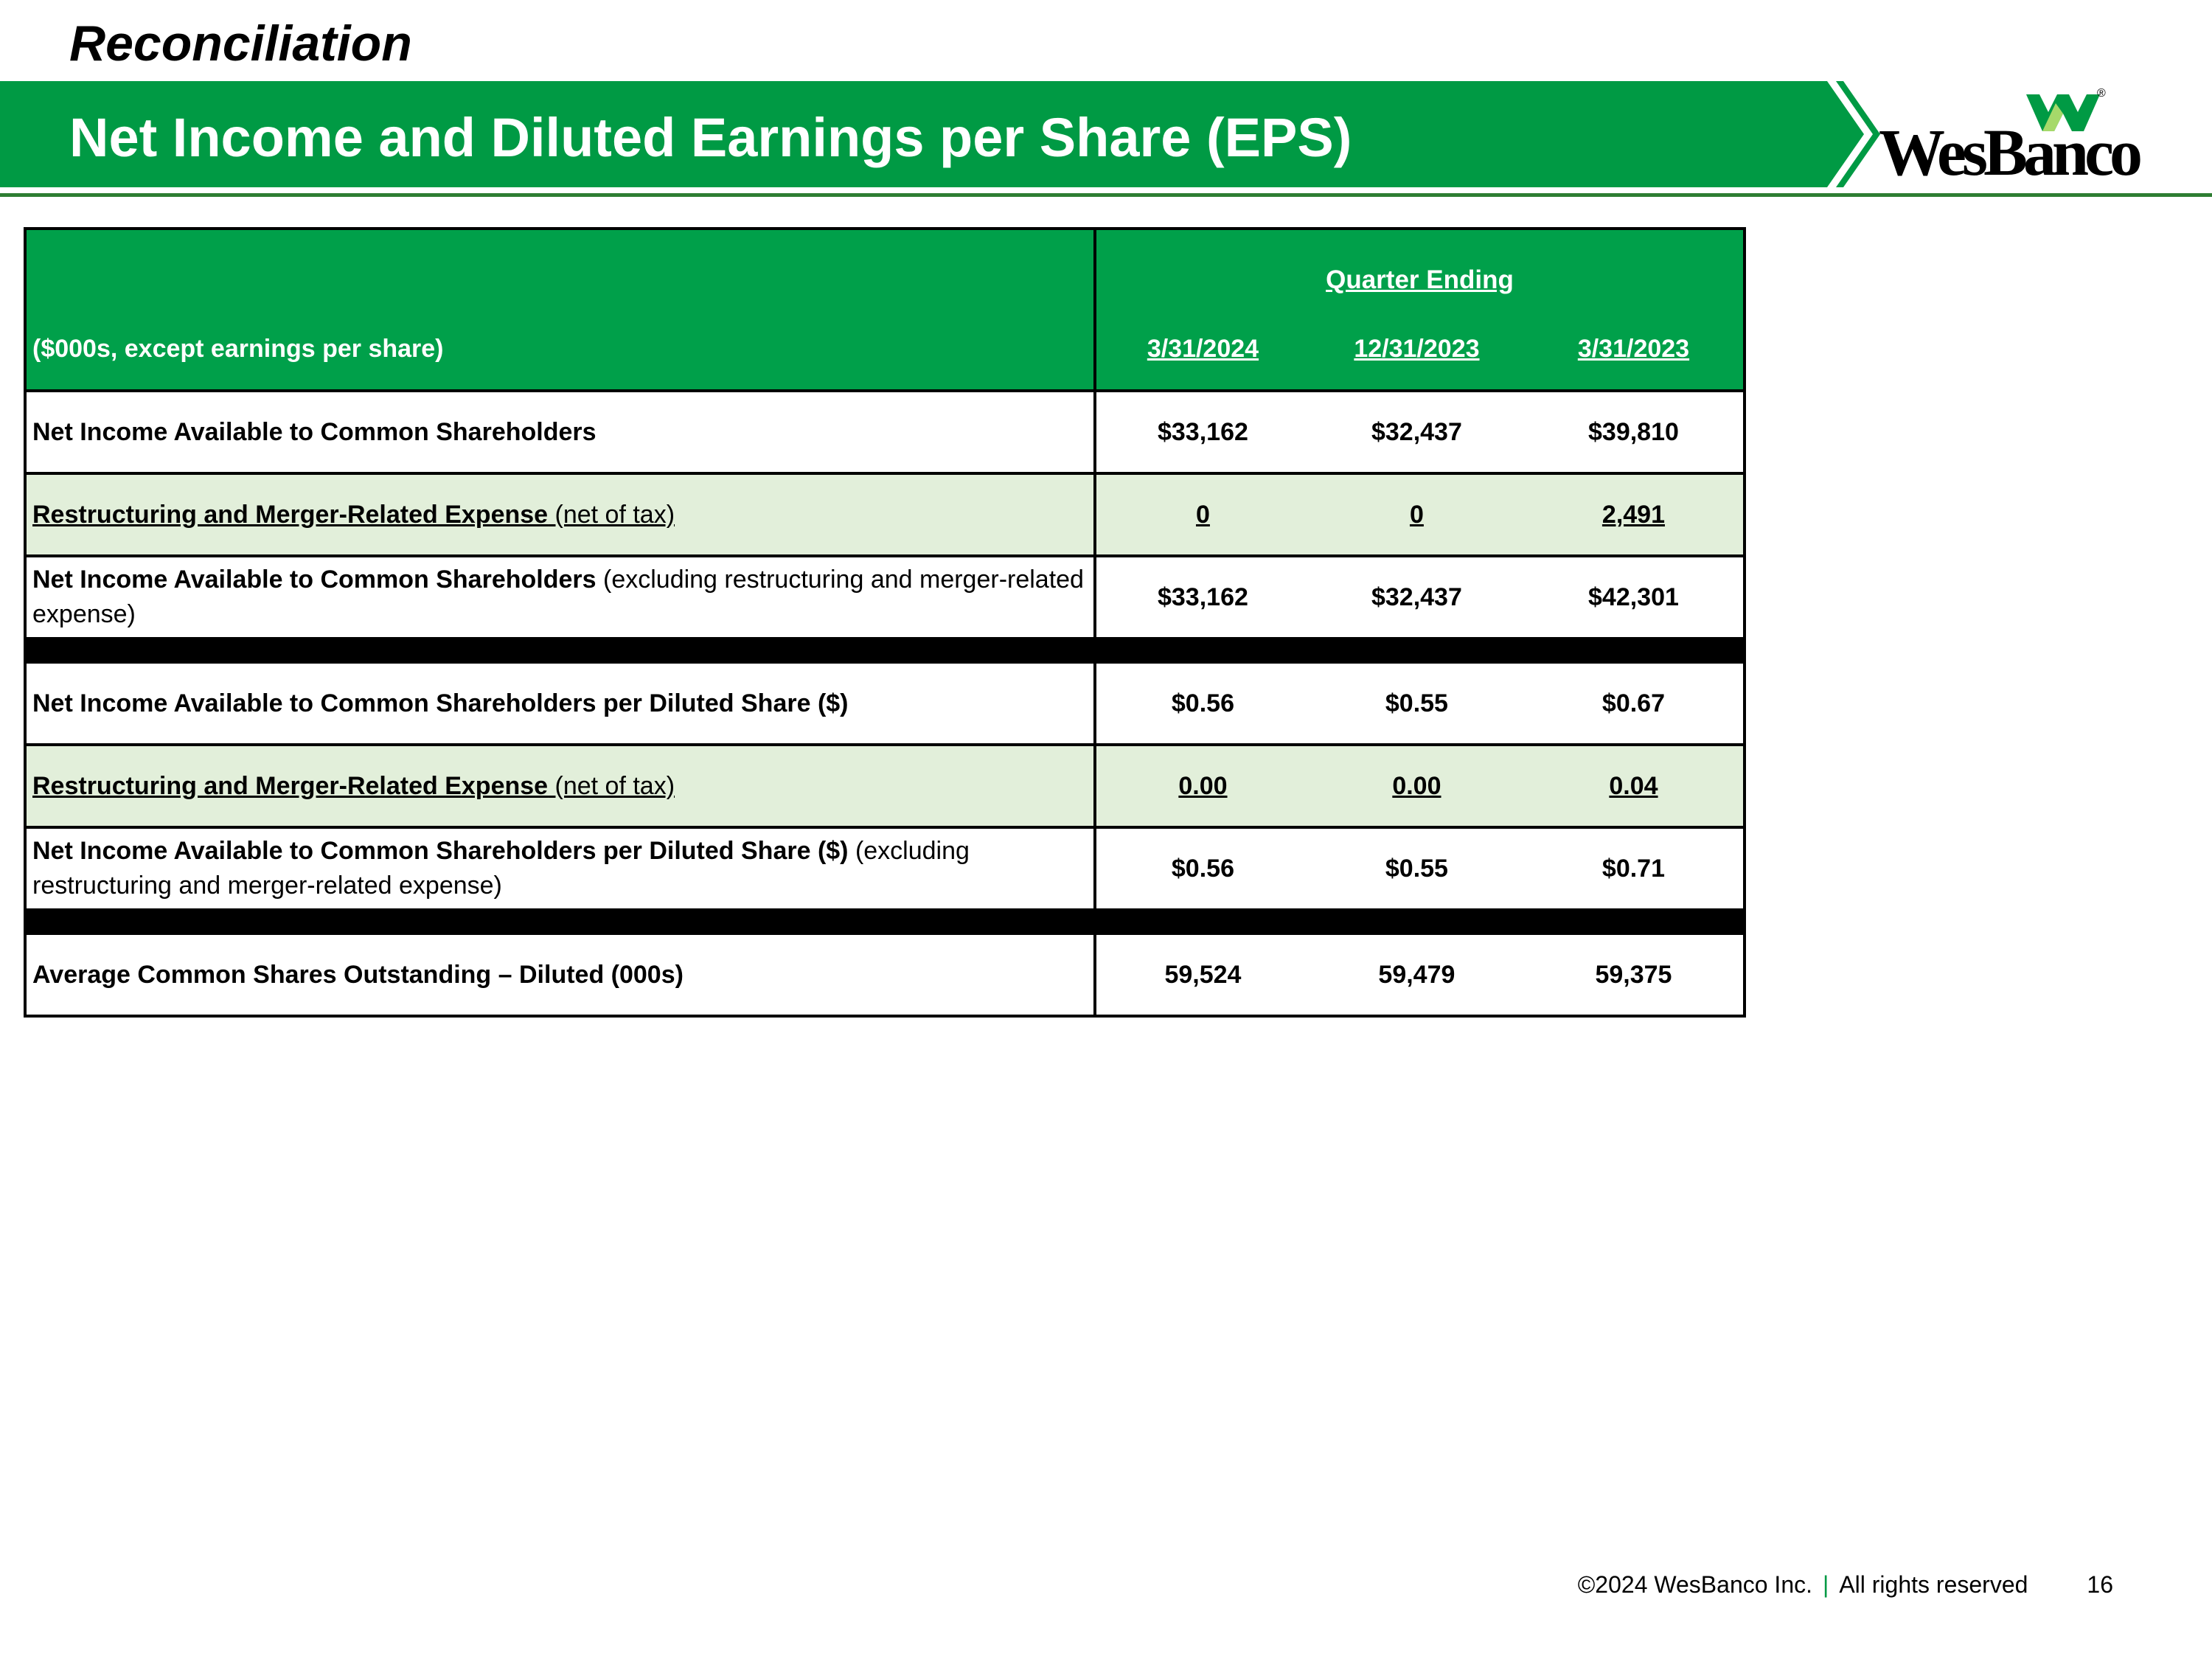  Describe the element at coordinates (1634, 785) in the screenshot. I see `row-value: 0.04` at that location.